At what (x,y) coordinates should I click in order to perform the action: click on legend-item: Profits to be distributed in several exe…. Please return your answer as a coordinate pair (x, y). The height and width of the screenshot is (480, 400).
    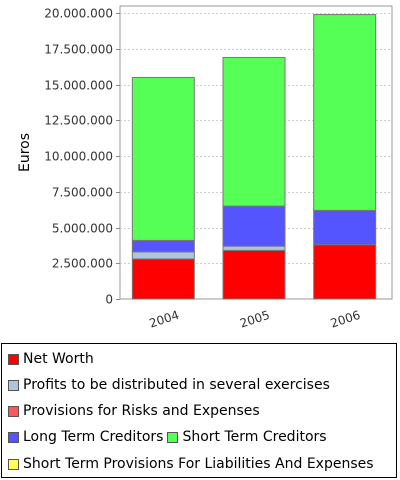
    Looking at the image, I should click on (169, 385).